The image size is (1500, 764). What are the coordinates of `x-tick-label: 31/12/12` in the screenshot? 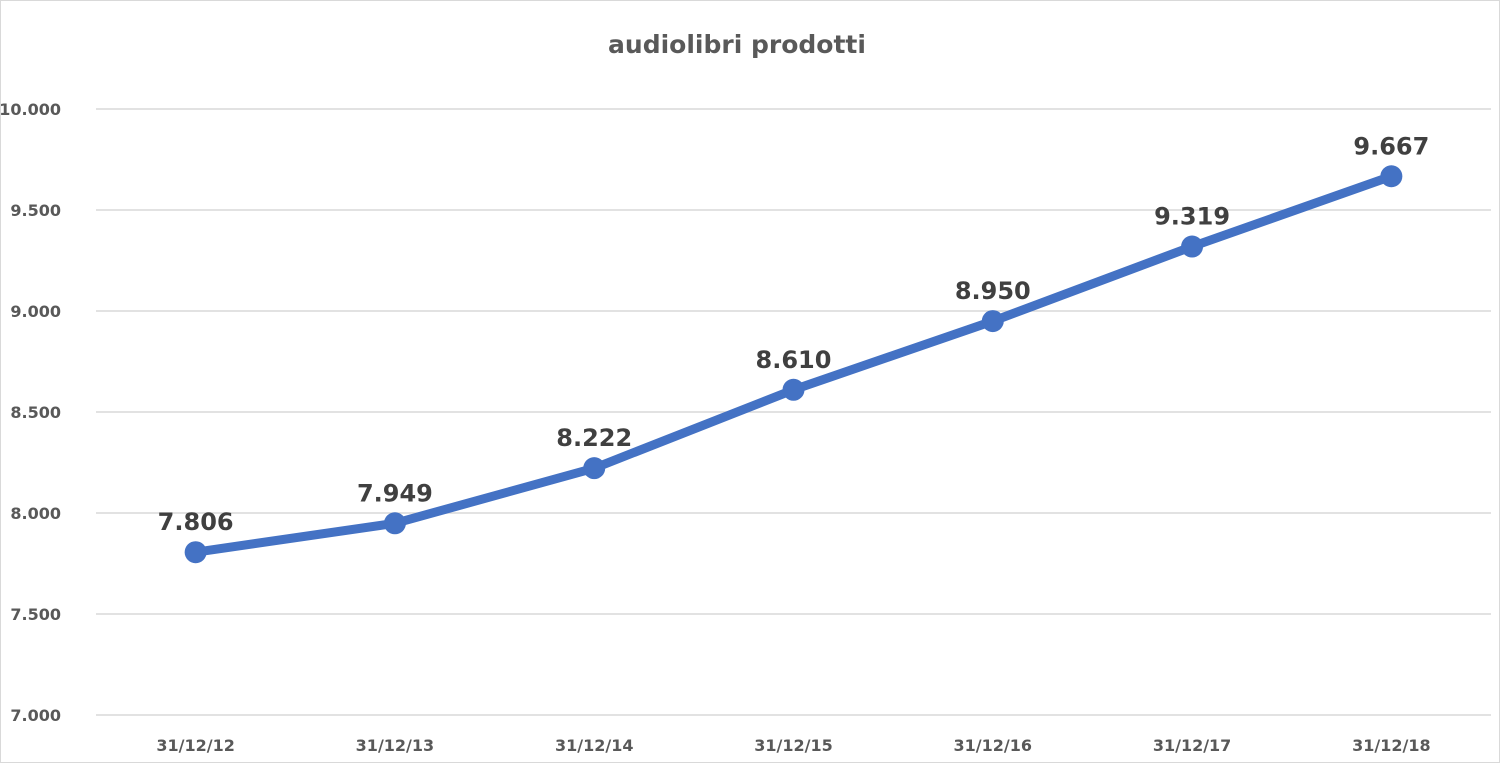 It's located at (195, 745).